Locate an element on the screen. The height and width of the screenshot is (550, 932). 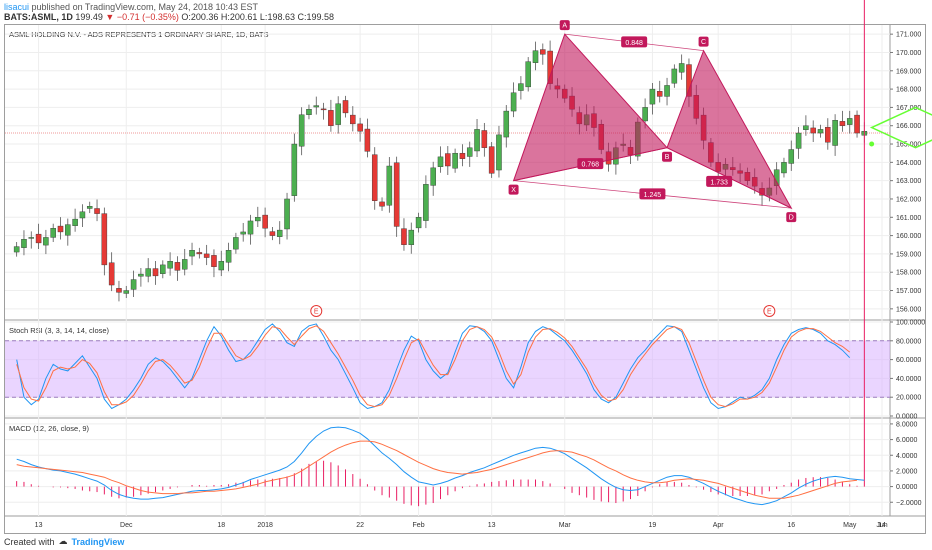
projection-dot is located at coordinates (872, 144).